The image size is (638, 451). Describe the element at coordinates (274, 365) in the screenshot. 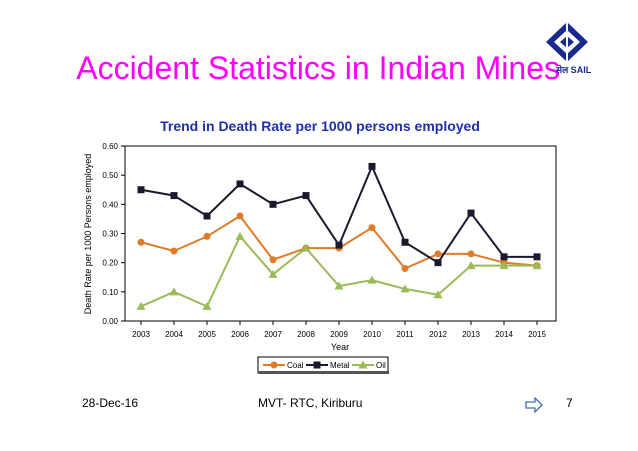

I see `legend-marker-coal` at that location.